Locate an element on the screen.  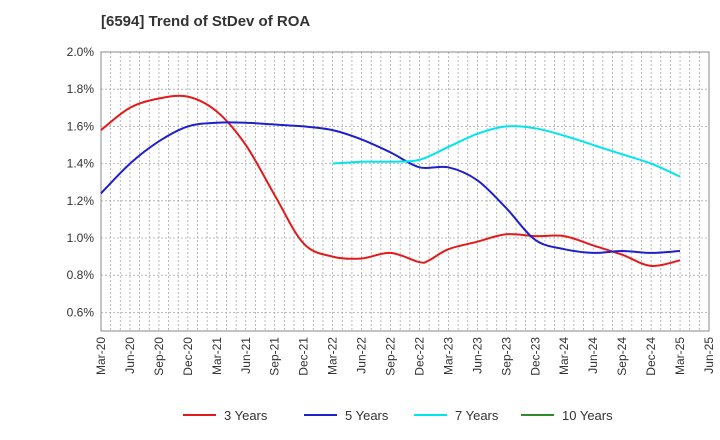
y-axis-ticks: 0.6% 0.8% 1.0% 1.2% 1.4% 1.6% 1.8% 2.0% is located at coordinates (81, 182).